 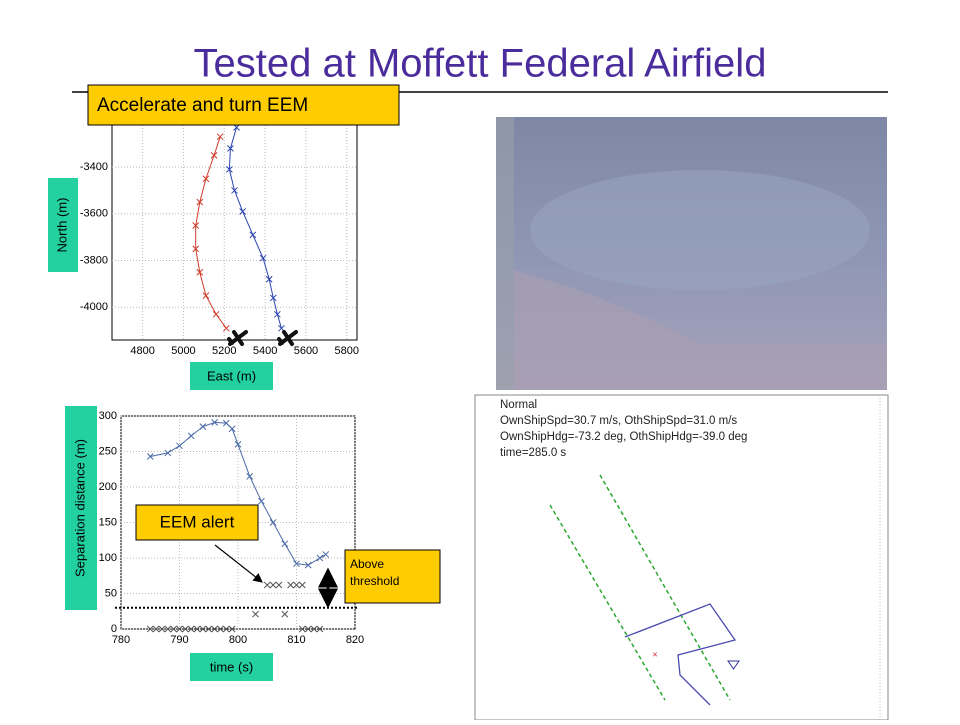 What do you see at coordinates (680, 654) in the screenshot?
I see `ship-track` at bounding box center [680, 654].